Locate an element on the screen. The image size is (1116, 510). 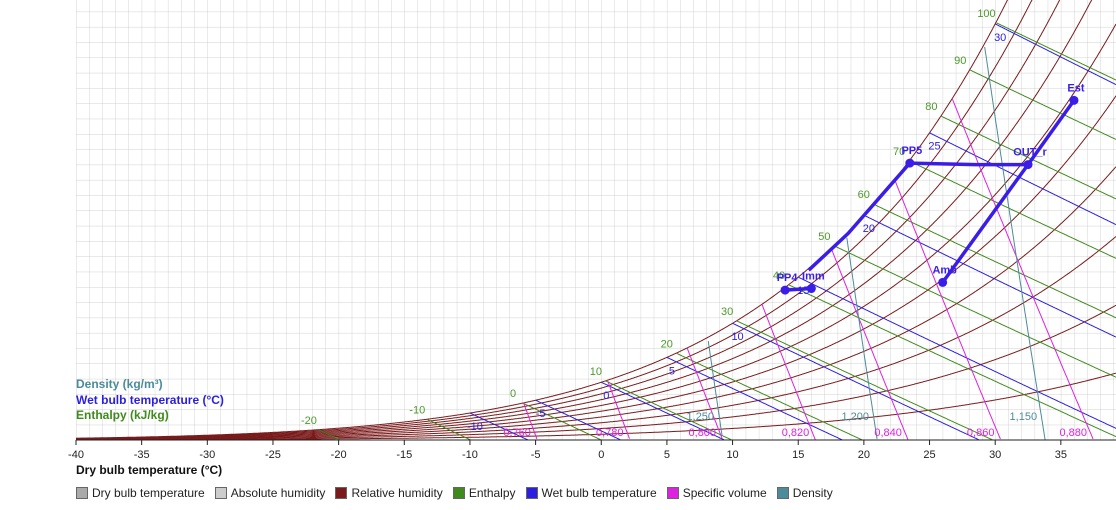
wet-bulb-label: 25 is located at coordinates (934, 147).